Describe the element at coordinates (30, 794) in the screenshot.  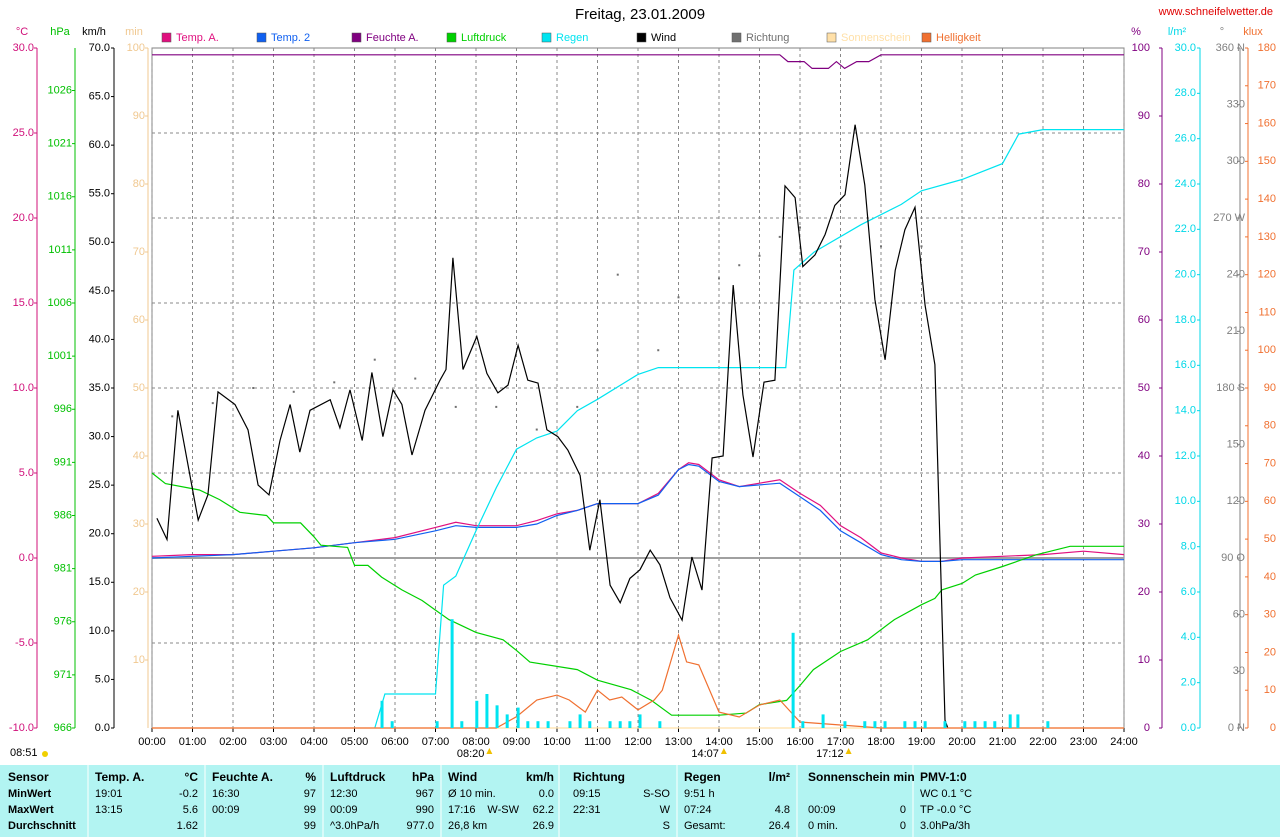
I see `table-cell: MinWert` at that location.